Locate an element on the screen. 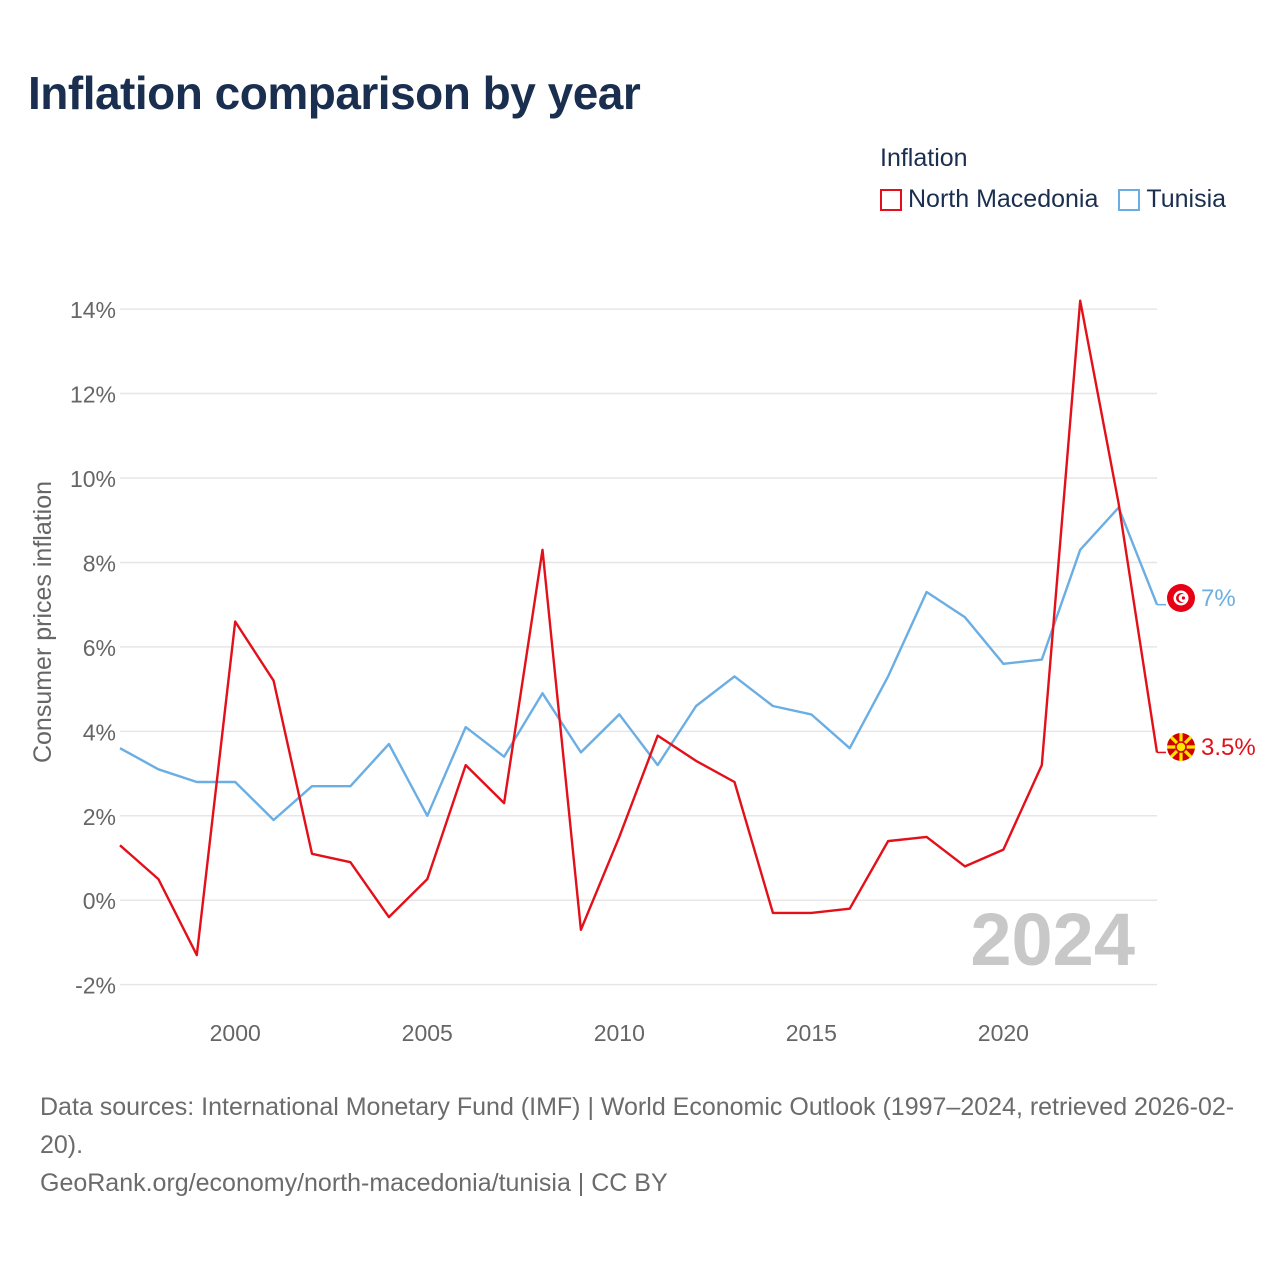  x-tick-label: 2005 is located at coordinates (427, 1033).